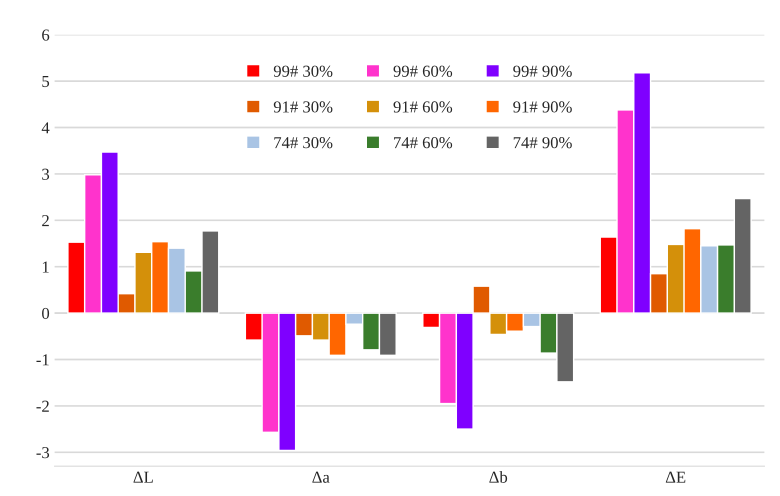  I want to click on y-tick-label: 0, so click(46, 314).